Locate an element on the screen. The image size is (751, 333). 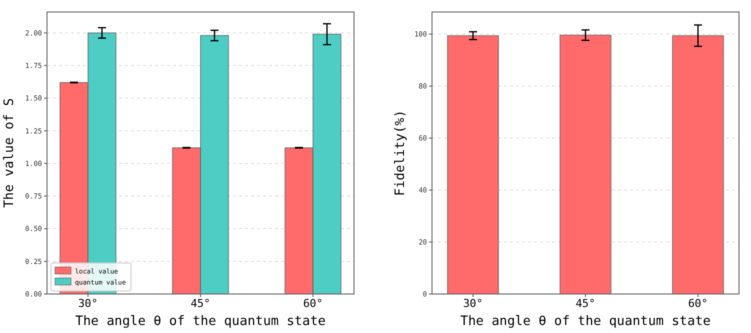
y-axis-title: Fidelity(%) is located at coordinates (400, 153).